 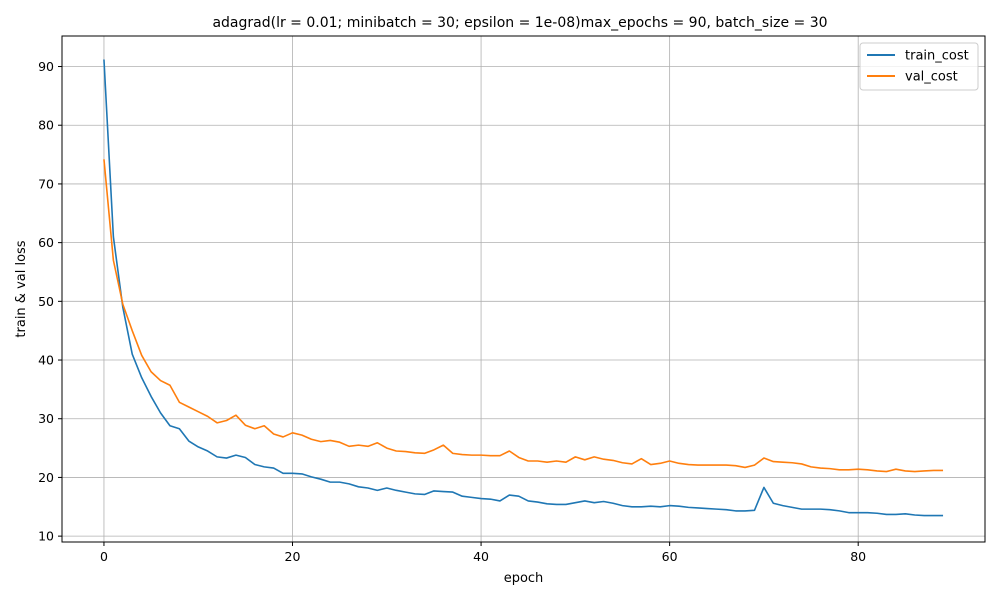 What do you see at coordinates (46, 66) in the screenshot?
I see `y-tick-label: 90` at bounding box center [46, 66].